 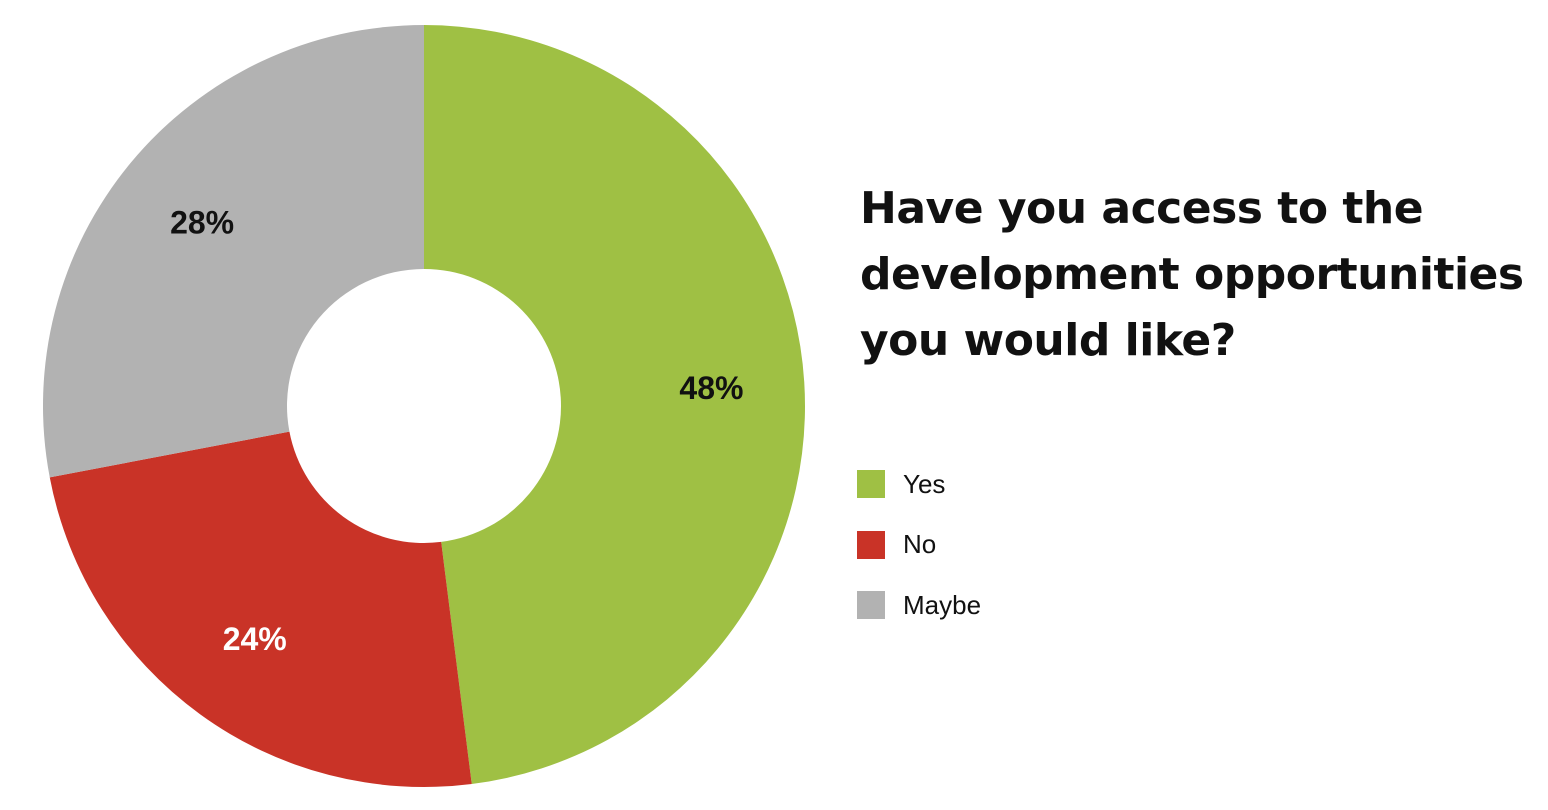 I want to click on legend-label-yes: Yes, so click(x=924, y=483).